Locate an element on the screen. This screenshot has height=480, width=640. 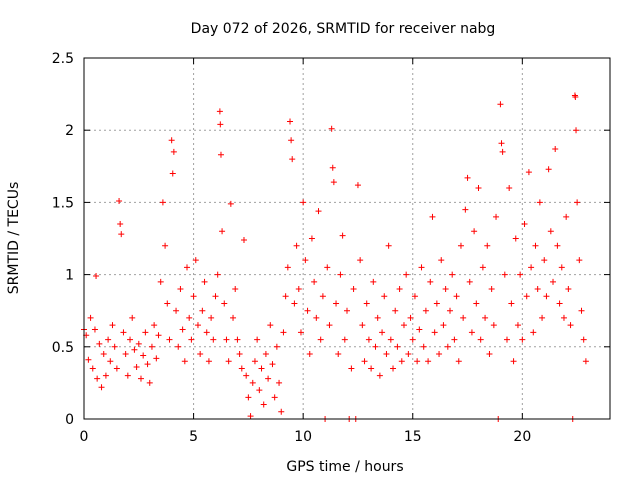
x-tick-label: 10 is located at coordinates (303, 437).